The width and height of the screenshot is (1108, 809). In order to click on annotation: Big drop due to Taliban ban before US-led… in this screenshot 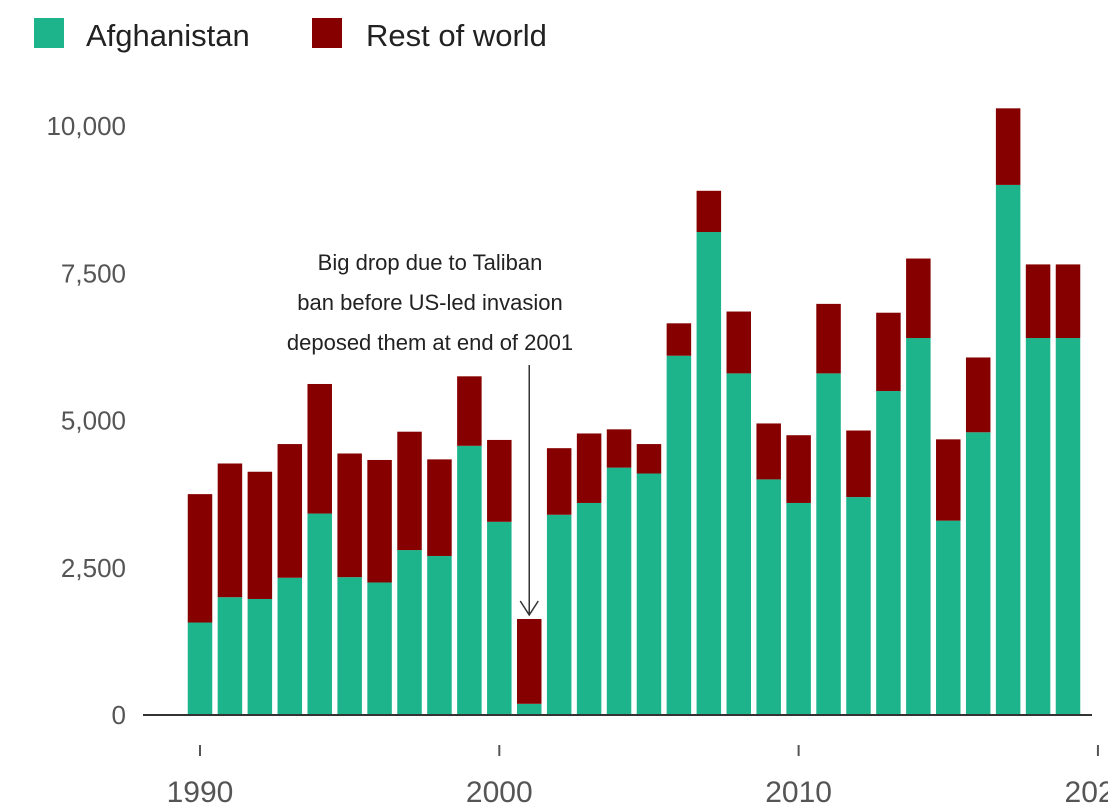, I will do `click(430, 433)`.